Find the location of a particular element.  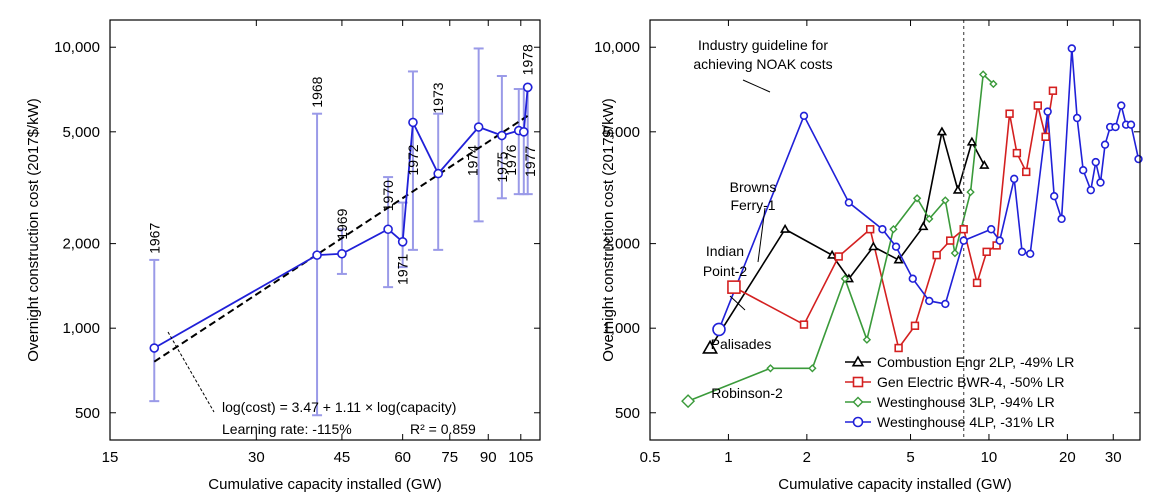

legend-entry: Westinghouse 4LP, -31% LR is located at coordinates (966, 422).